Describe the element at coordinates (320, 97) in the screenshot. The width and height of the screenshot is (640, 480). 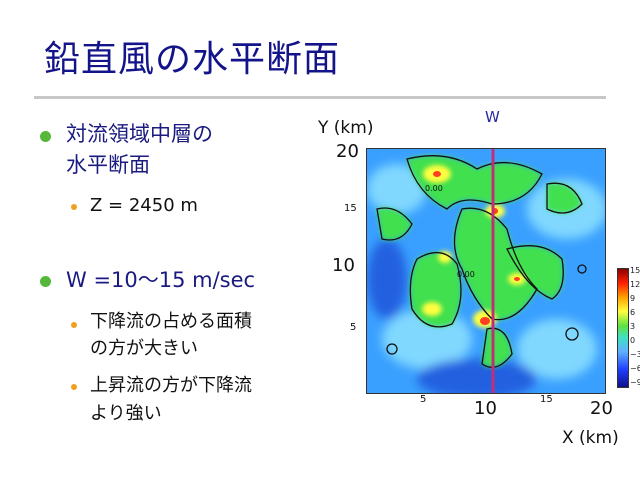
I see `title-divider` at that location.